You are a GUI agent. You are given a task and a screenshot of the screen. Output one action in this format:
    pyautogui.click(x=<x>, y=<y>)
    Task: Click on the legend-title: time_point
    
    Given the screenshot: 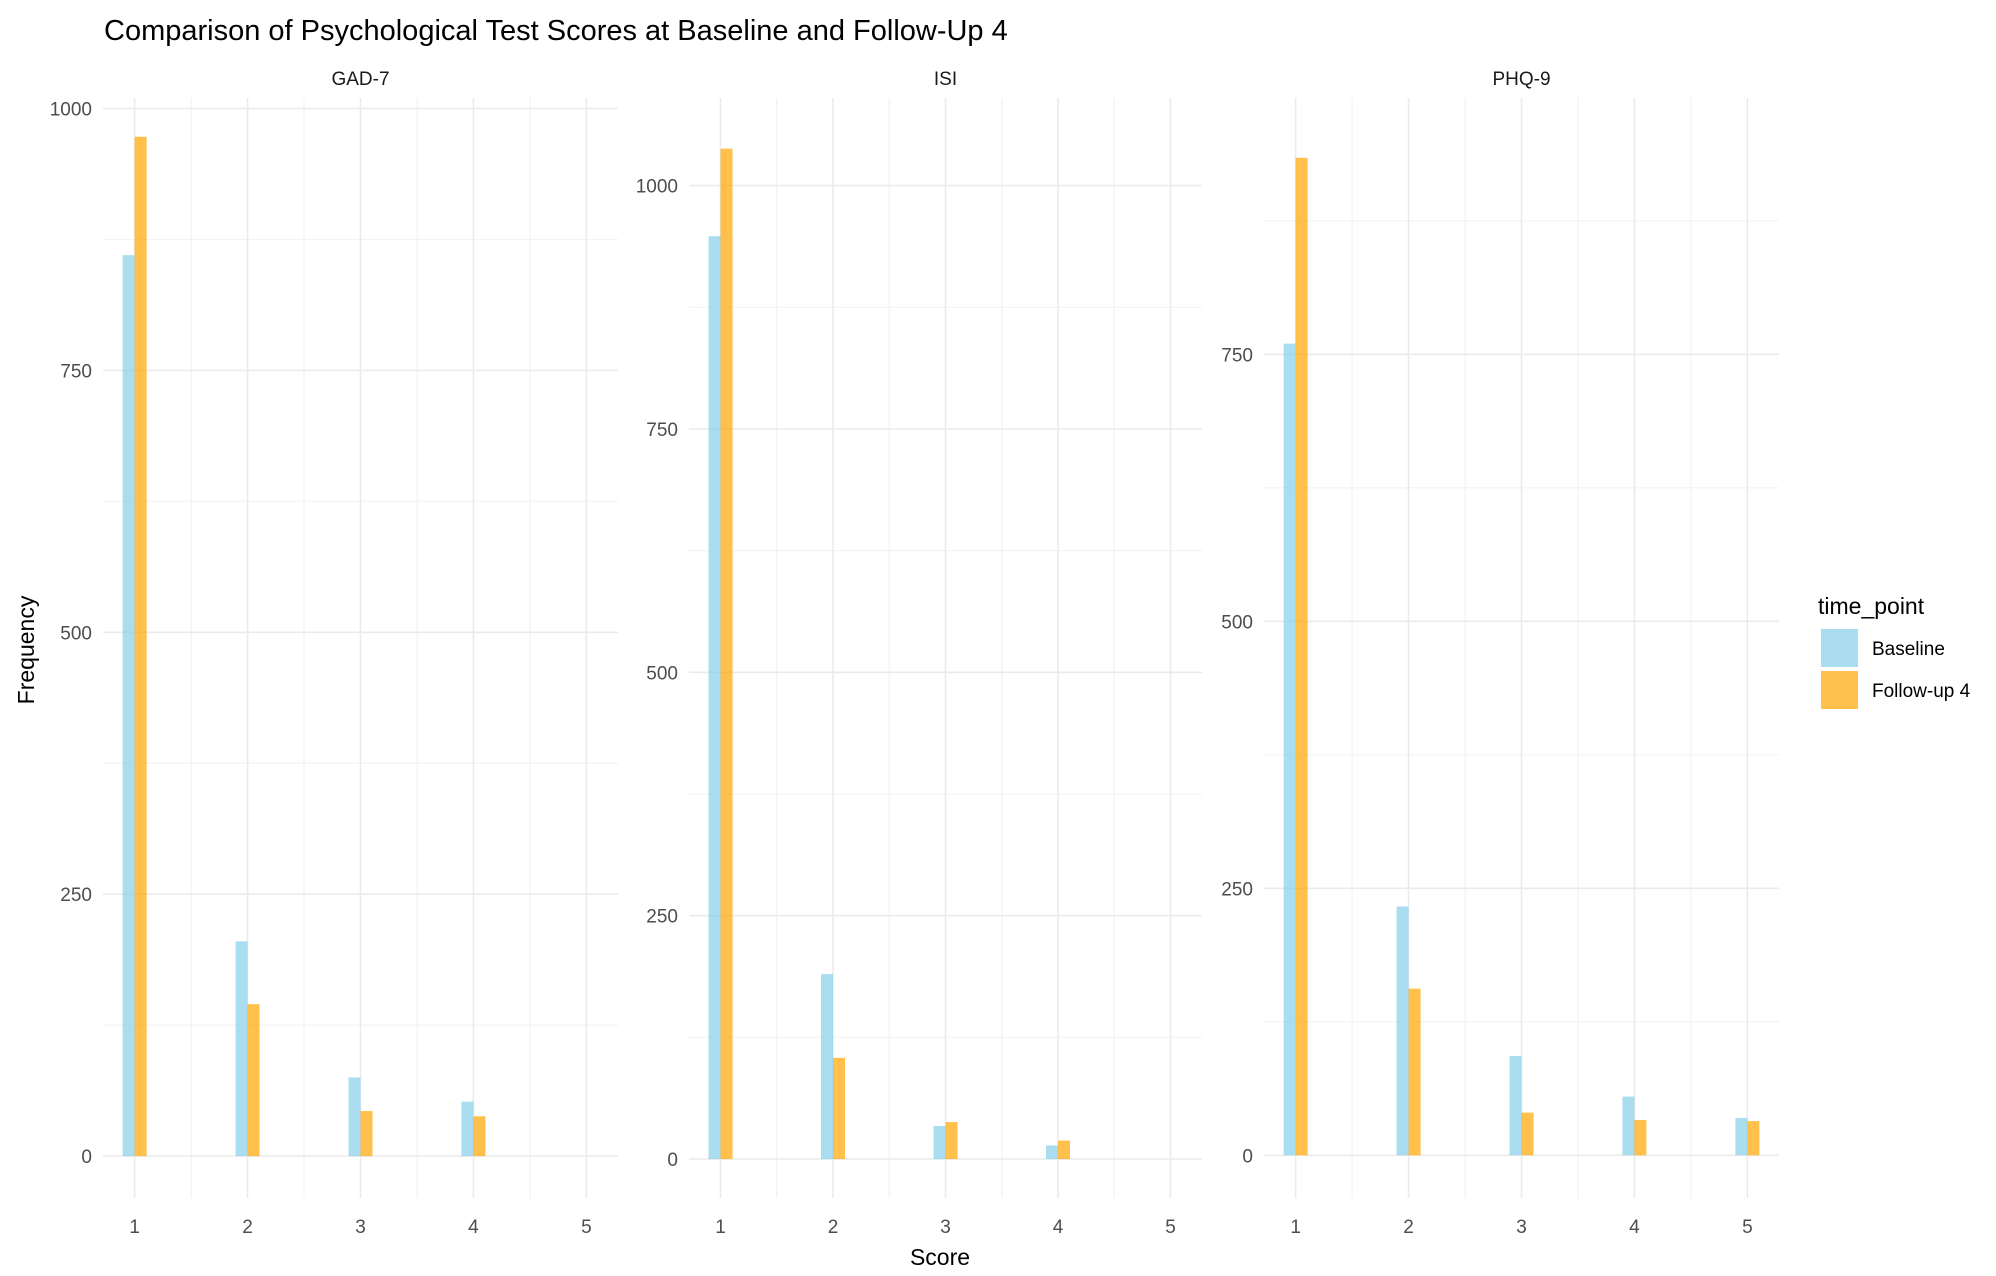 What is the action you would take?
    pyautogui.click(x=1871, y=606)
    